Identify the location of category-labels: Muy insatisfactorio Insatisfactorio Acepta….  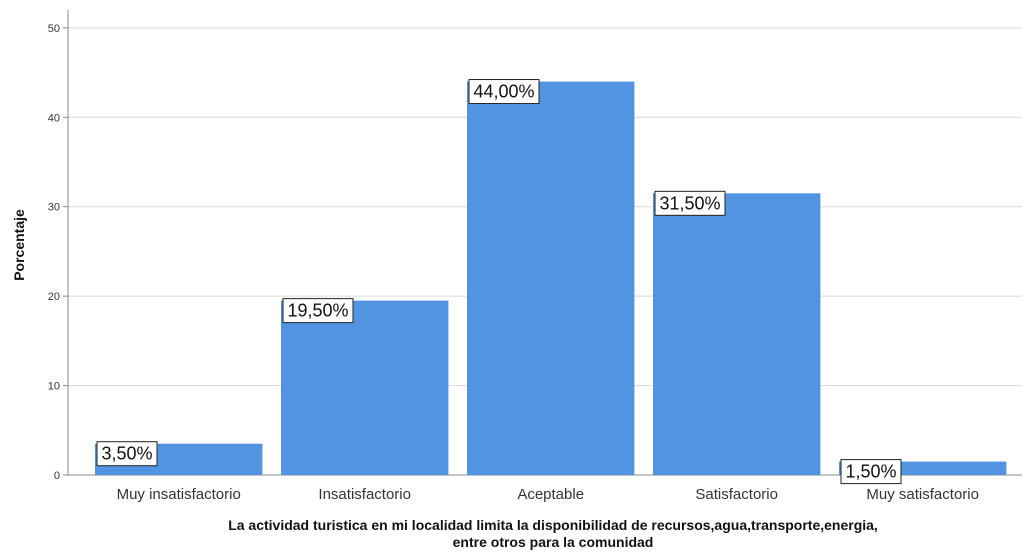
(548, 494).